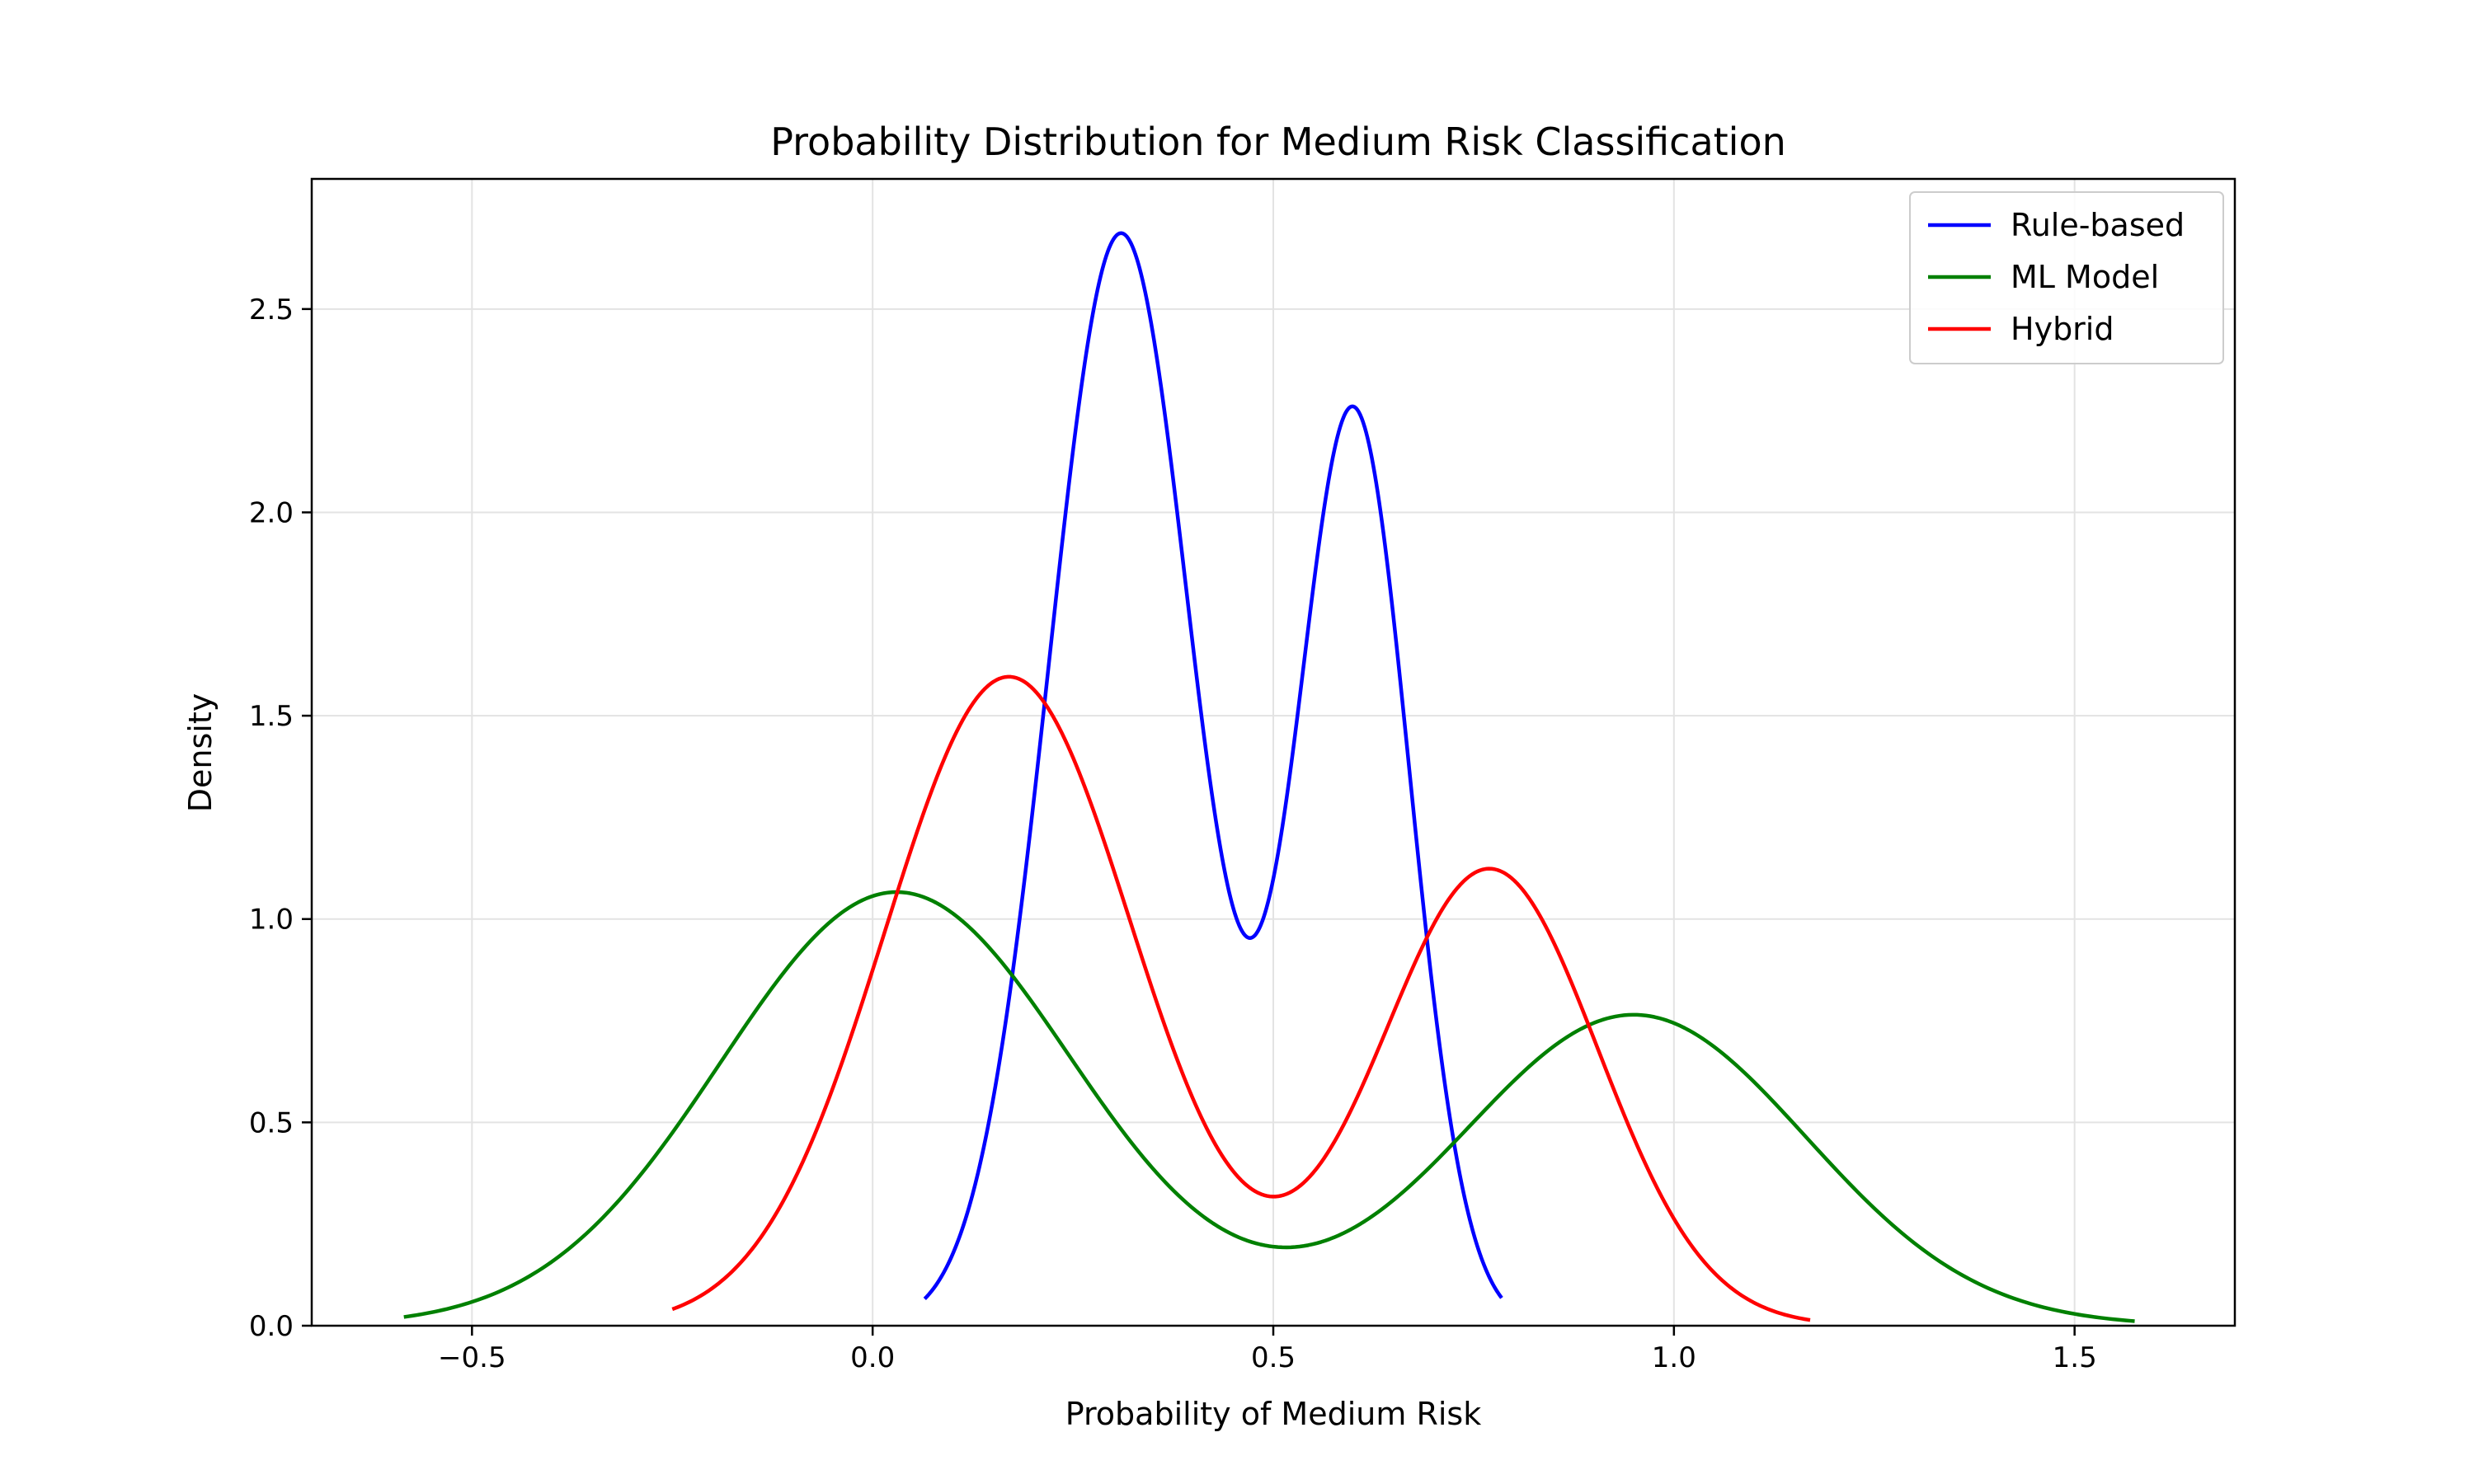 This screenshot has width=2474, height=1484. Describe the element at coordinates (200, 752) in the screenshot. I see `y-axis-label: Density` at that location.